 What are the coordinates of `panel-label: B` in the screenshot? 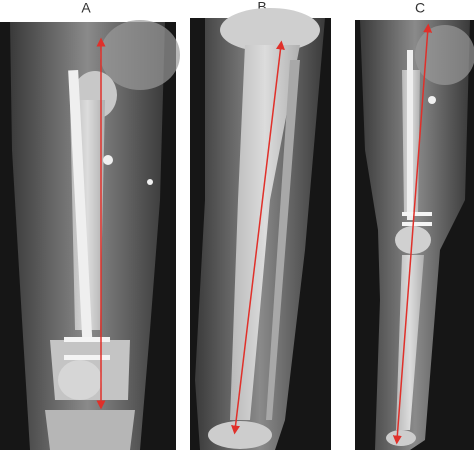 It's located at (261, 7).